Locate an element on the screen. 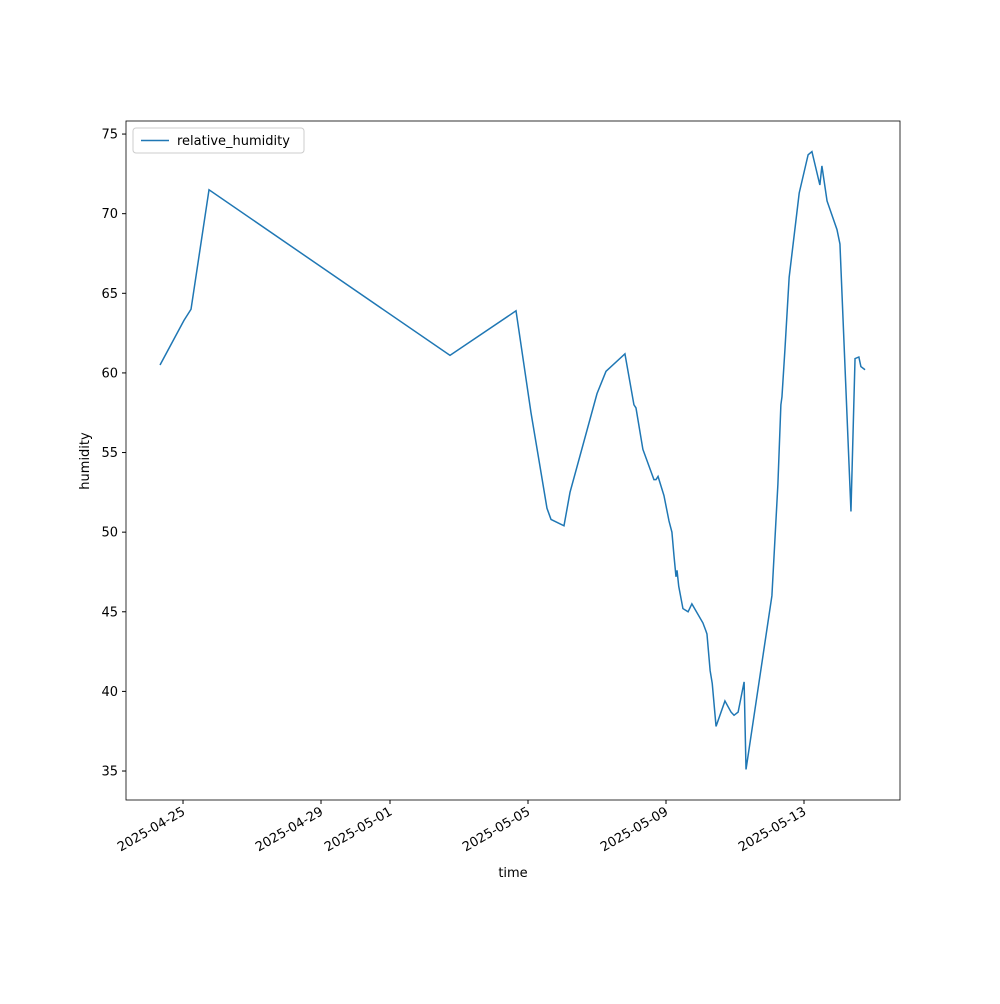  x-tick-label: 2025-04-29 is located at coordinates (289, 829).